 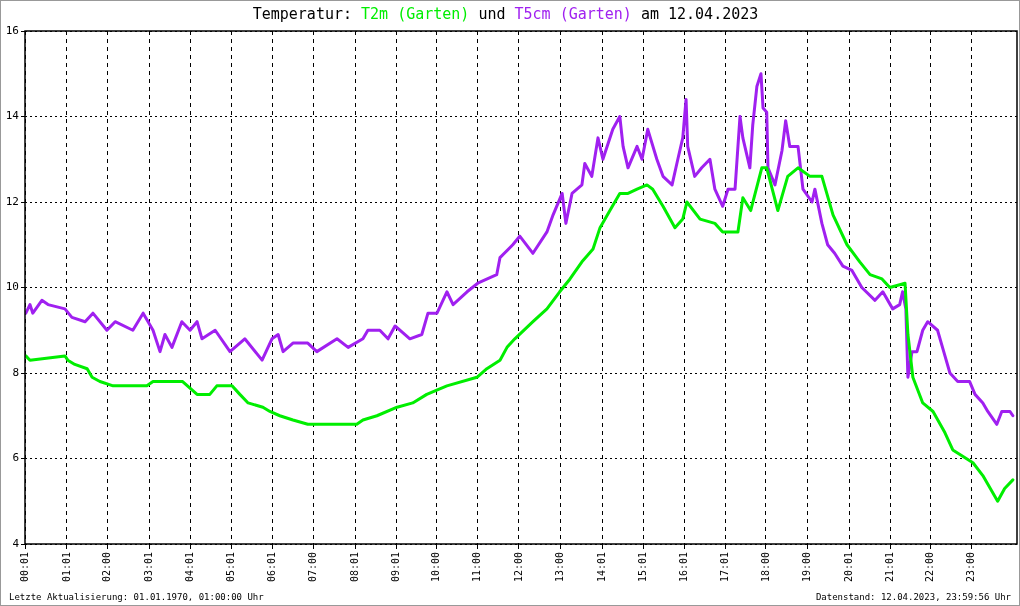 I want to click on y-tick-label: 12, so click(x=12, y=201).